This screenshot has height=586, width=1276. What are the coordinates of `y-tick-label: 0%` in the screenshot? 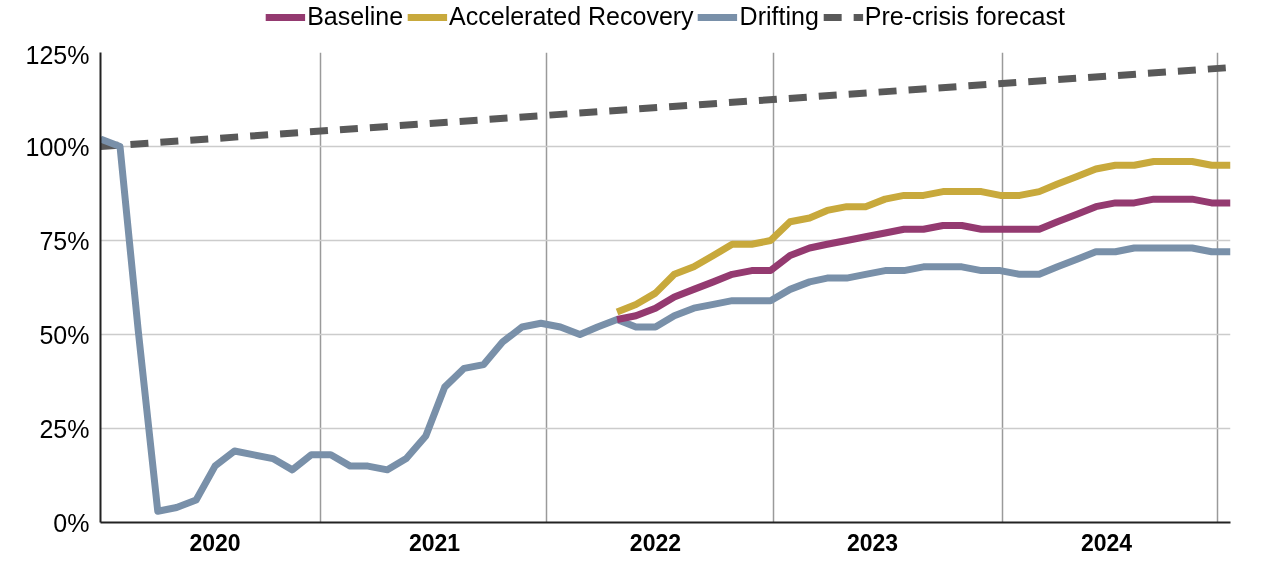 It's located at (71, 522).